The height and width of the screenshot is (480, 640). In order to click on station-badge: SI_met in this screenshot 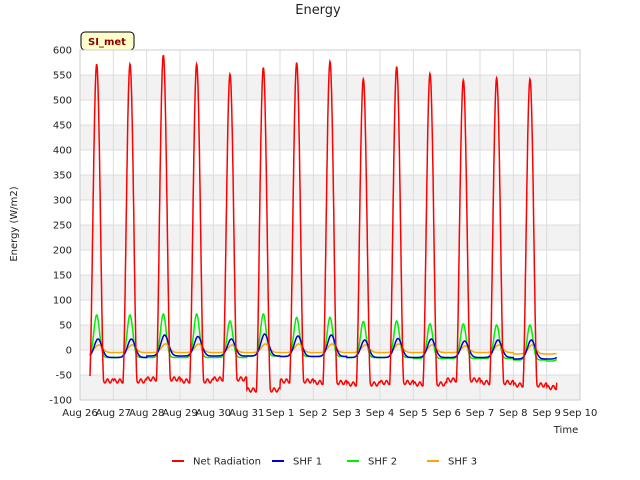, I will do `click(107, 41)`.